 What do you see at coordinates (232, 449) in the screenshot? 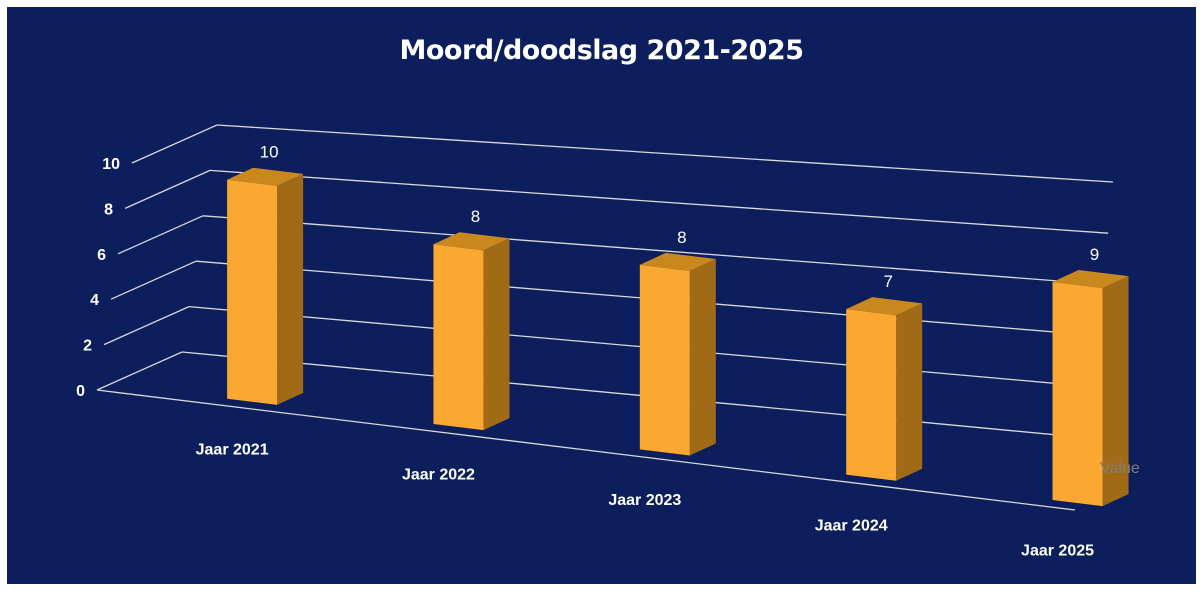
I see `x-tick-label: Jaar 2021` at bounding box center [232, 449].